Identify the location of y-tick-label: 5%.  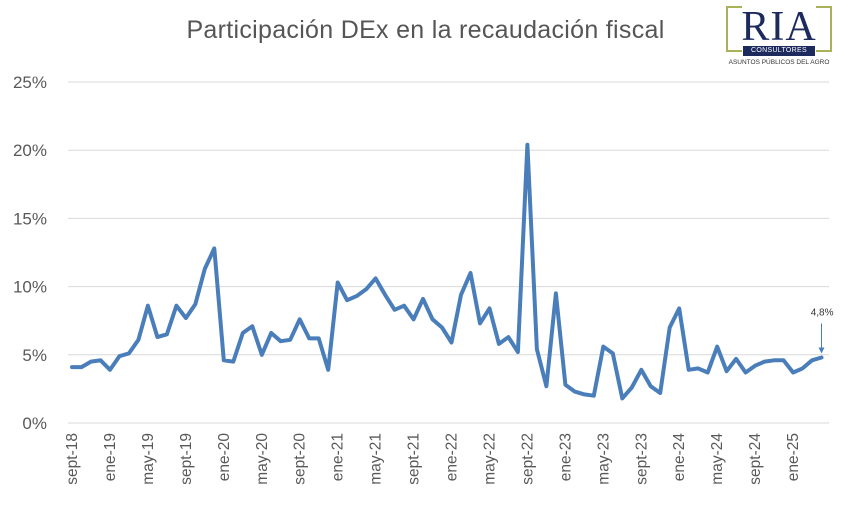
(34, 355).